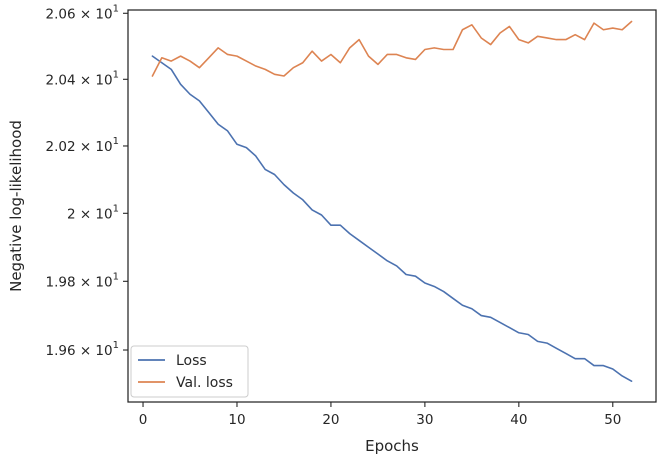 Image resolution: width=667 pixels, height=463 pixels. Describe the element at coordinates (380, 415) in the screenshot. I see `x-axis: 0 10 20 30 40 50` at that location.